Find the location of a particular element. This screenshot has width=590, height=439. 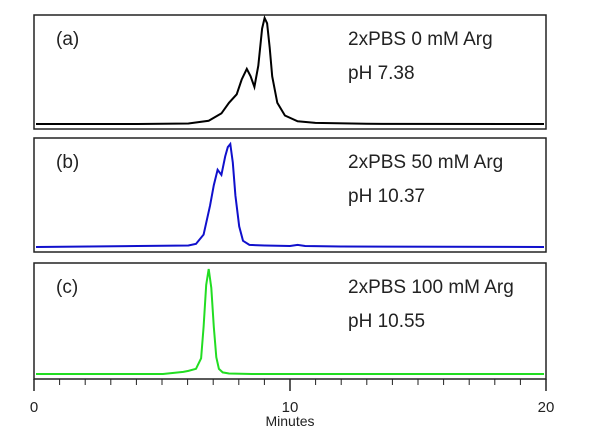

panel-c-label: (c) is located at coordinates (67, 287).